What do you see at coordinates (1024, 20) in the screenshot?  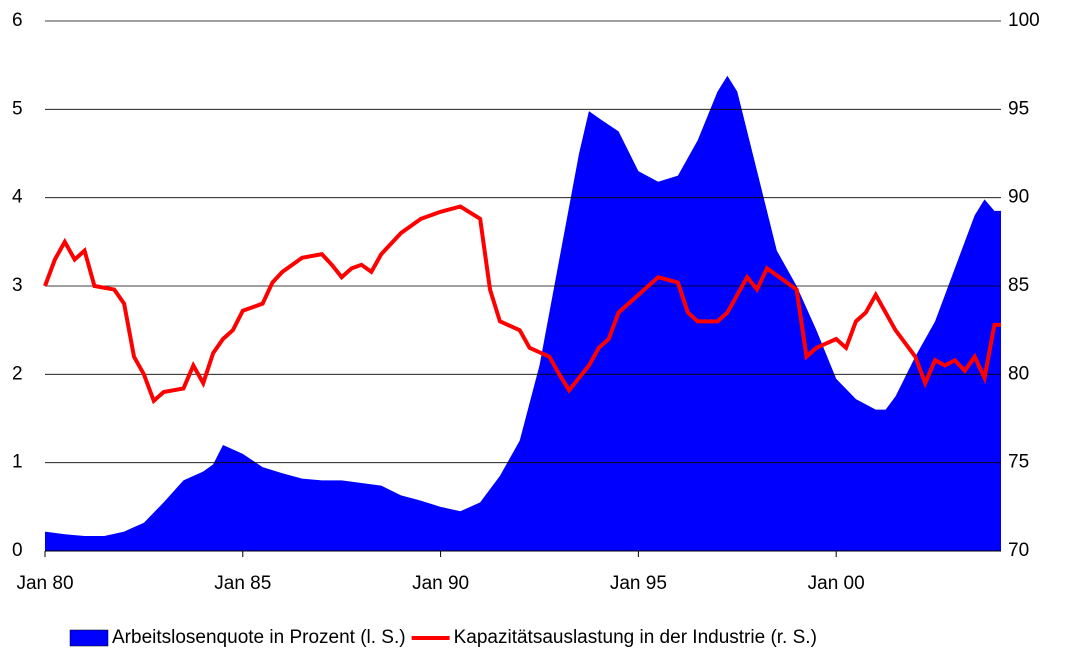 I see `y2-tick-label: 100` at bounding box center [1024, 20].